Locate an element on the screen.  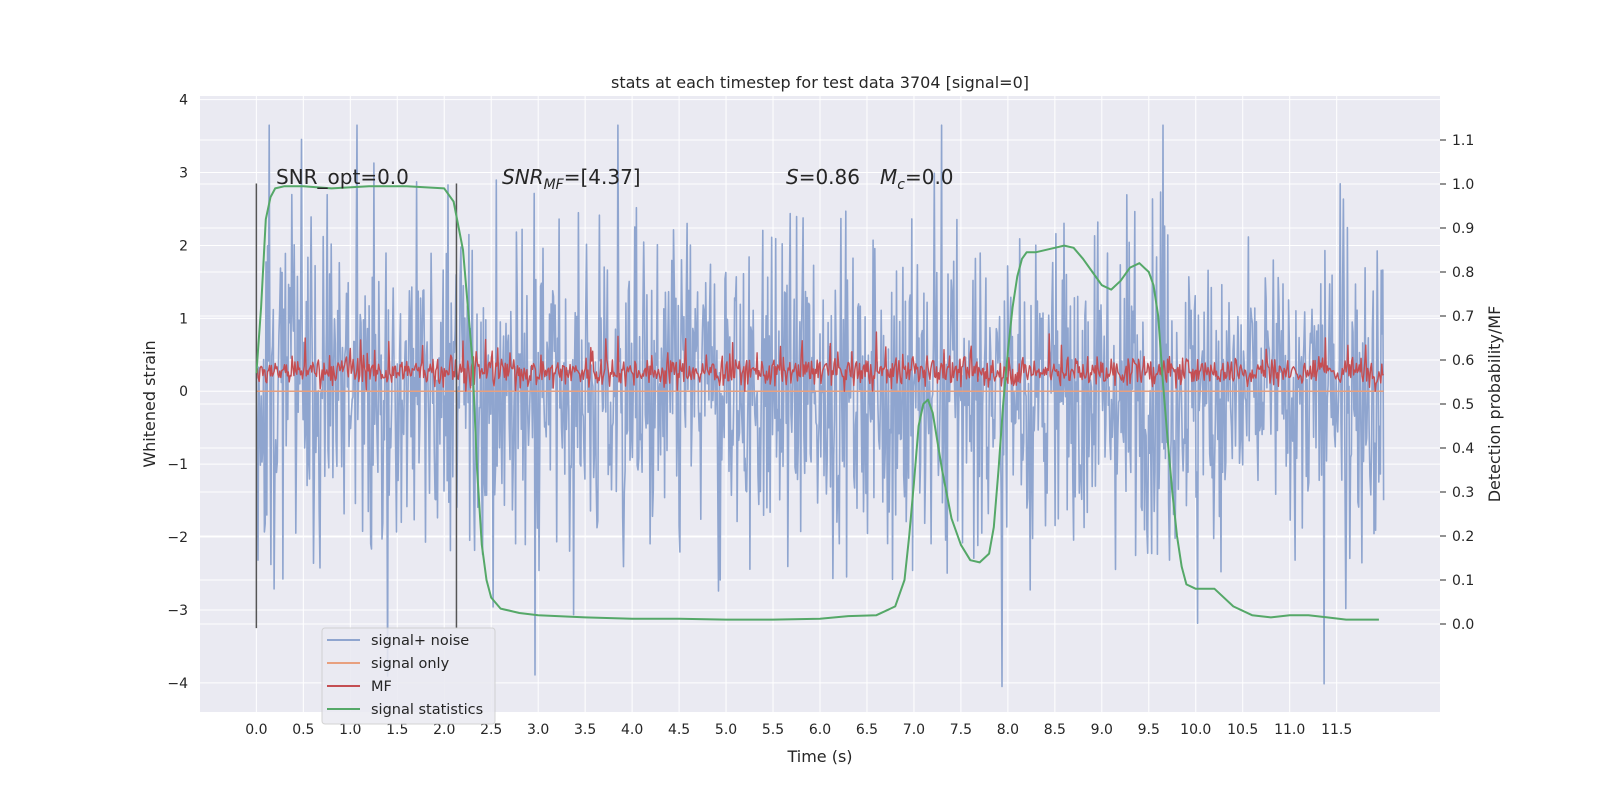
x-tick-label: 7.0 is located at coordinates (914, 730).